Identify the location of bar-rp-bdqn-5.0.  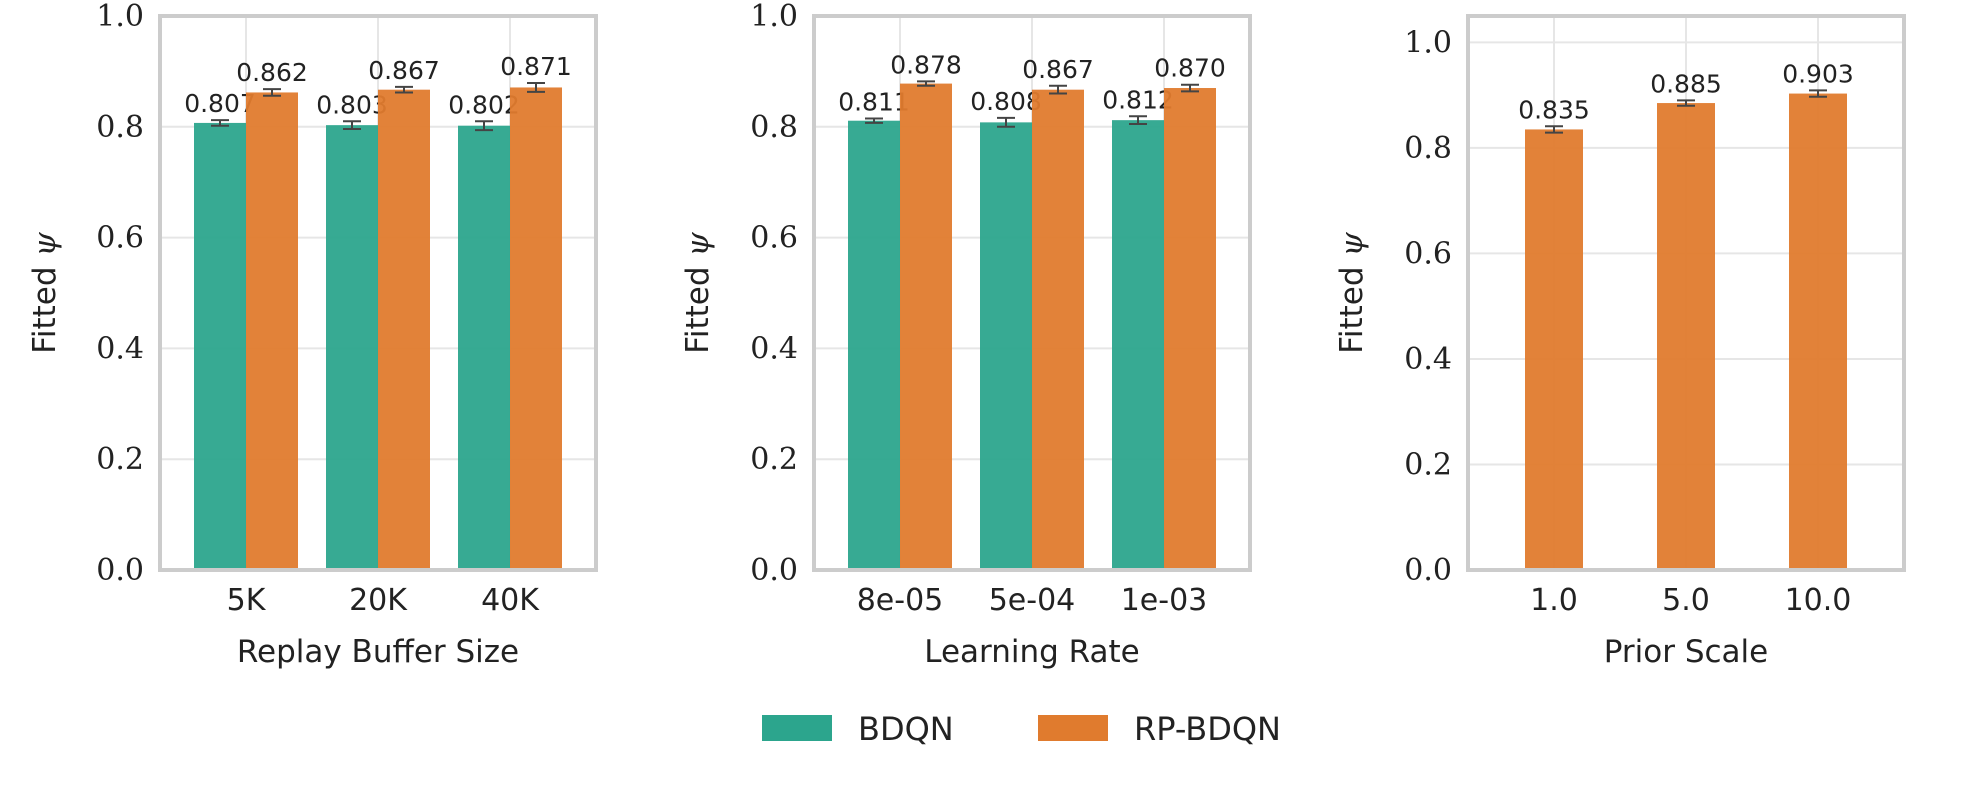
(1686, 337).